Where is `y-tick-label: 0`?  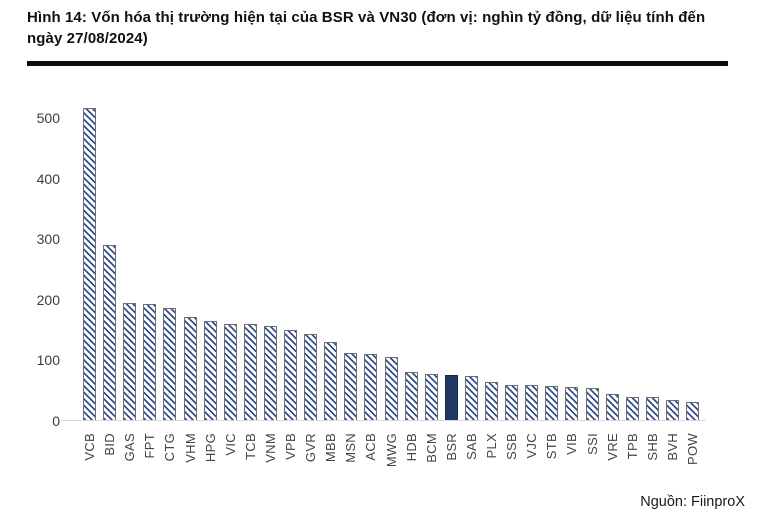 y-tick-label: 0 is located at coordinates (56, 421).